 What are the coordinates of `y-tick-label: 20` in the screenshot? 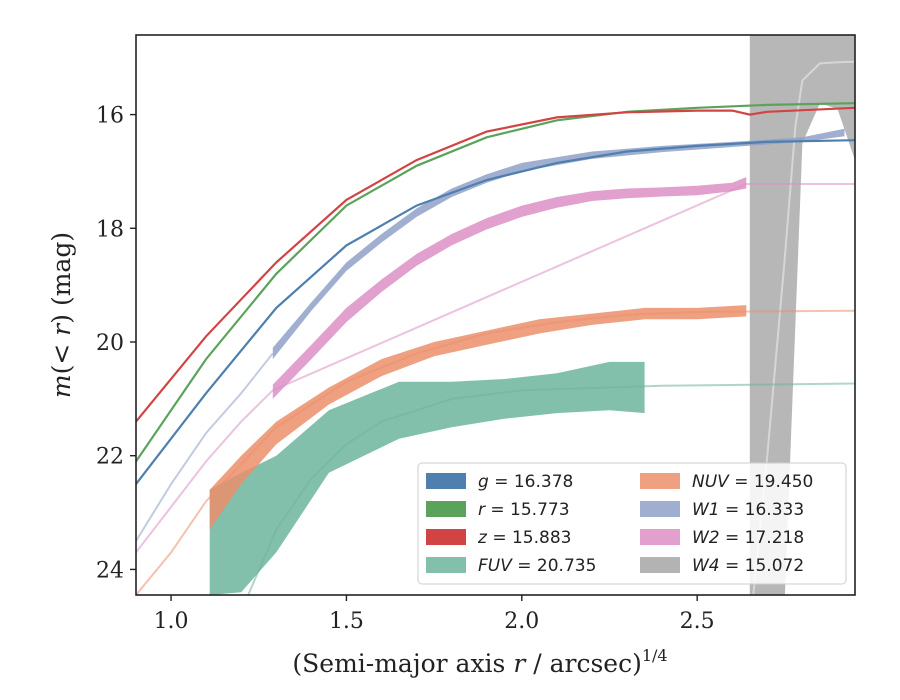 It's located at (110, 343).